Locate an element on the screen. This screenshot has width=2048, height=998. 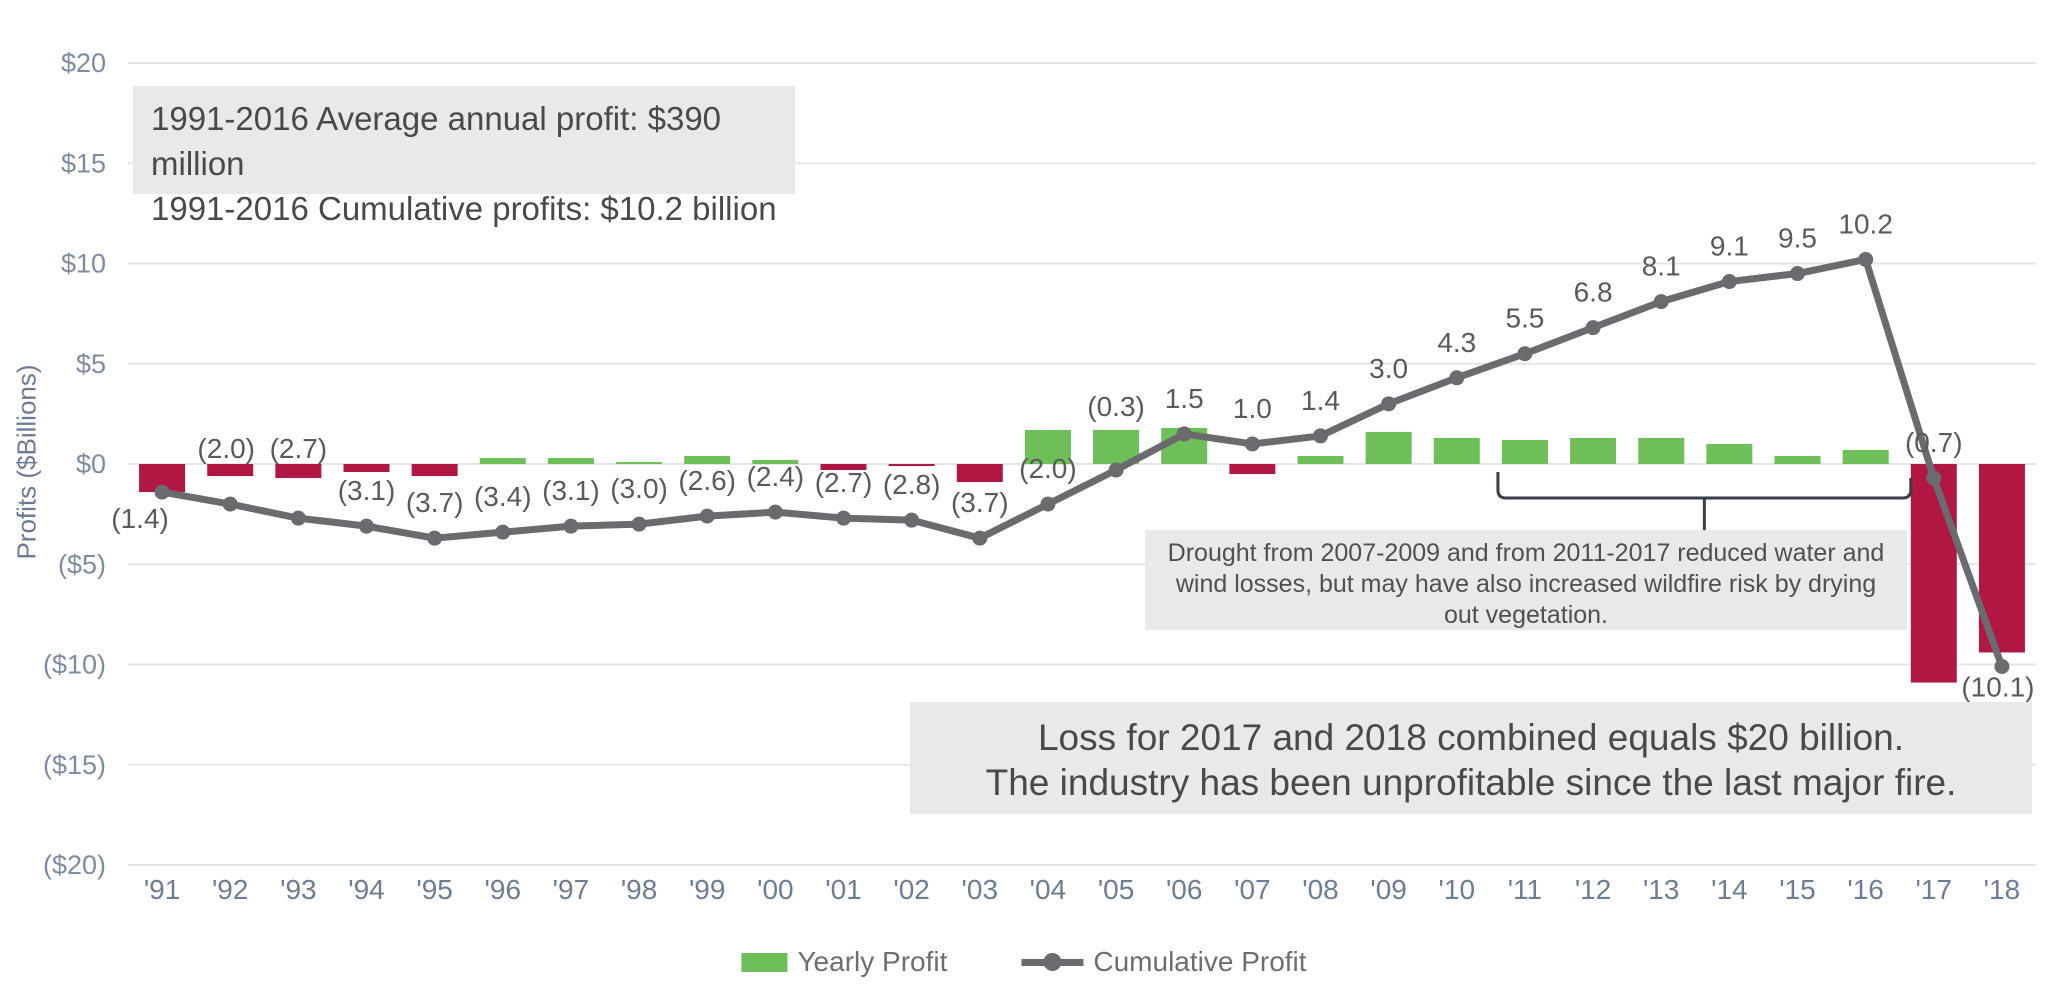
svg-text: 3.0 is located at coordinates (1388, 368).